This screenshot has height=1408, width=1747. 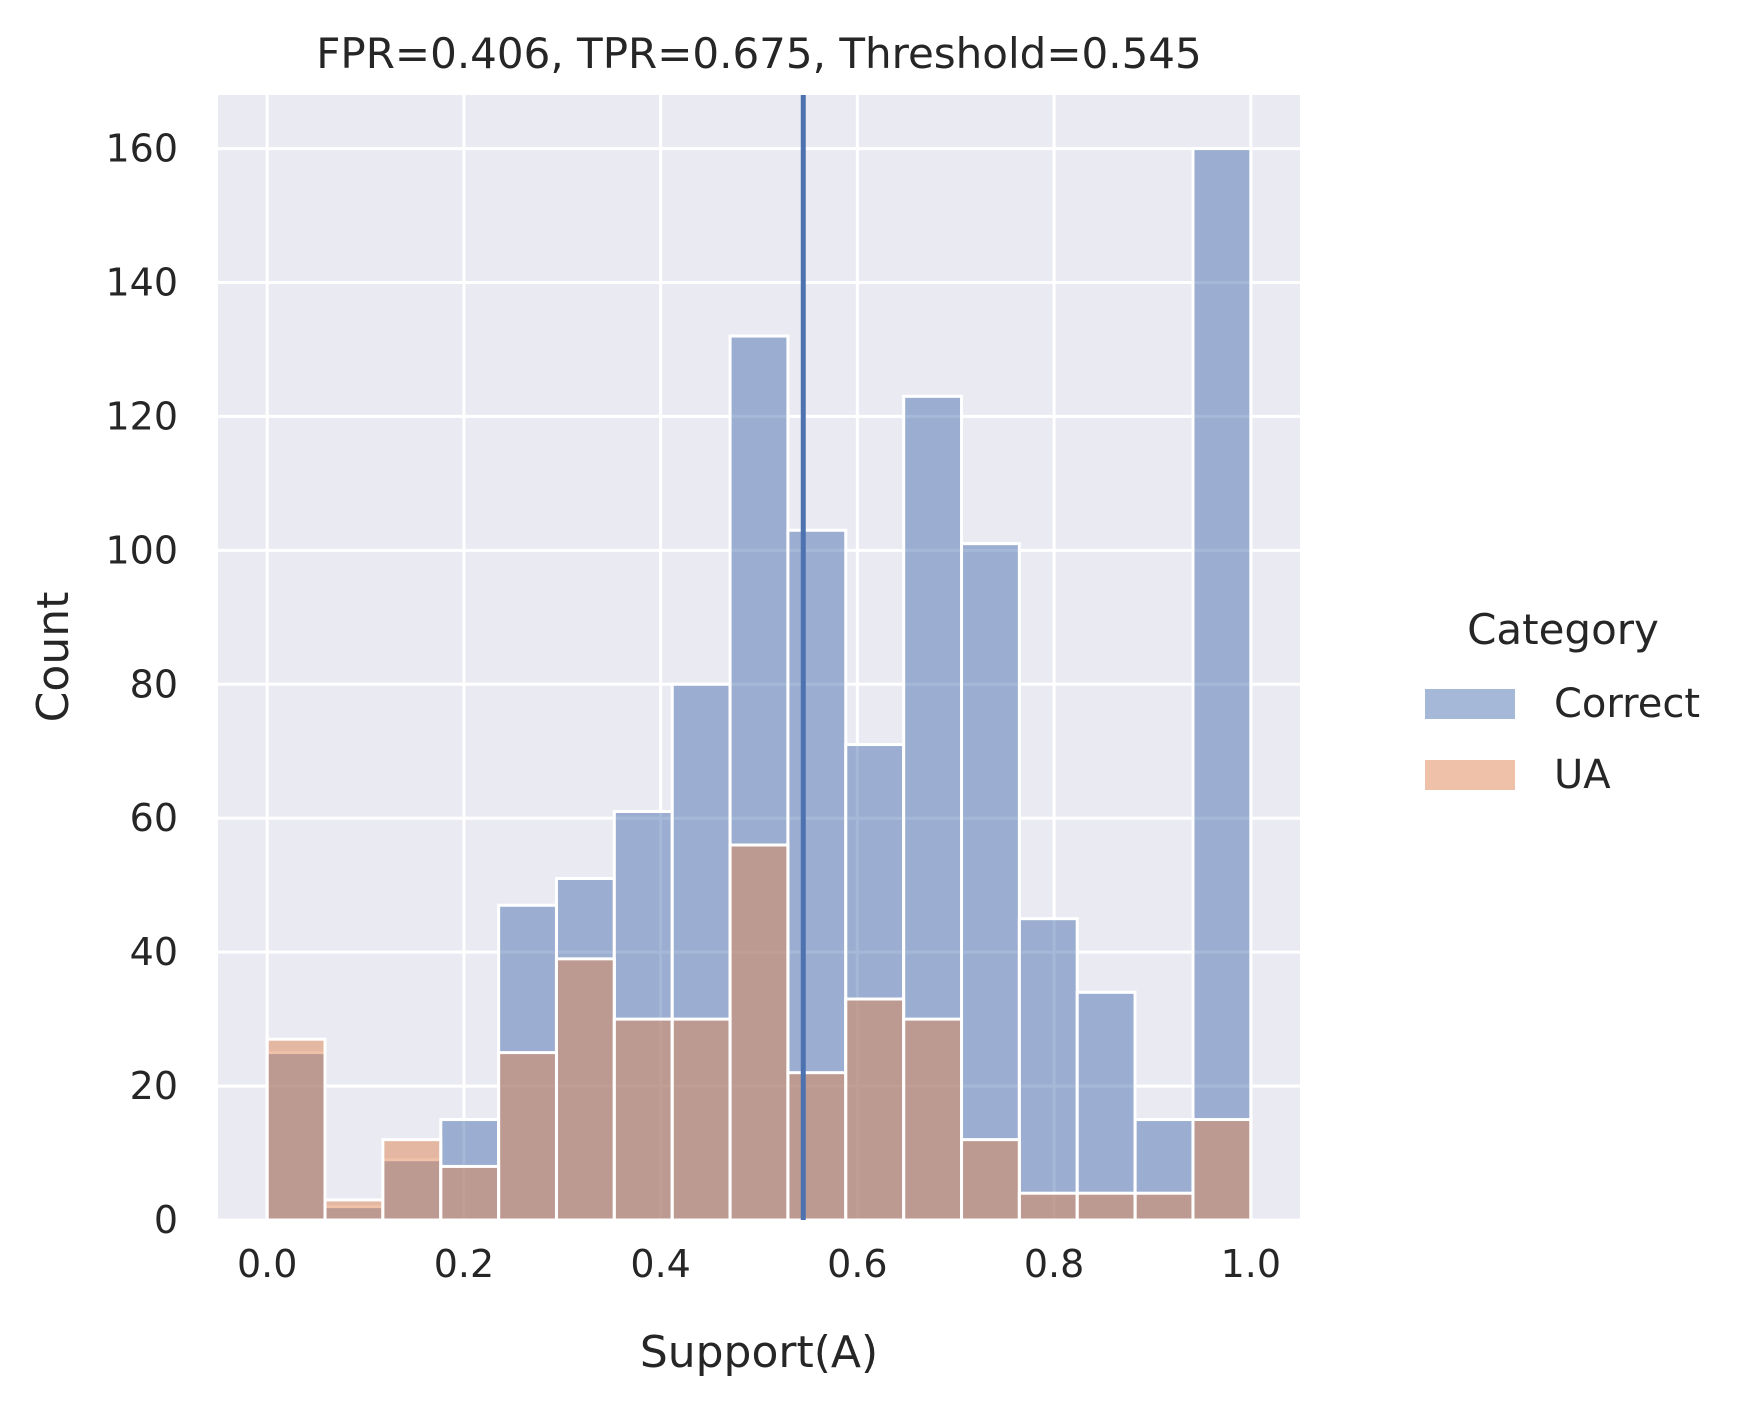 What do you see at coordinates (154, 1086) in the screenshot?
I see `y-tick-label: 20` at bounding box center [154, 1086].